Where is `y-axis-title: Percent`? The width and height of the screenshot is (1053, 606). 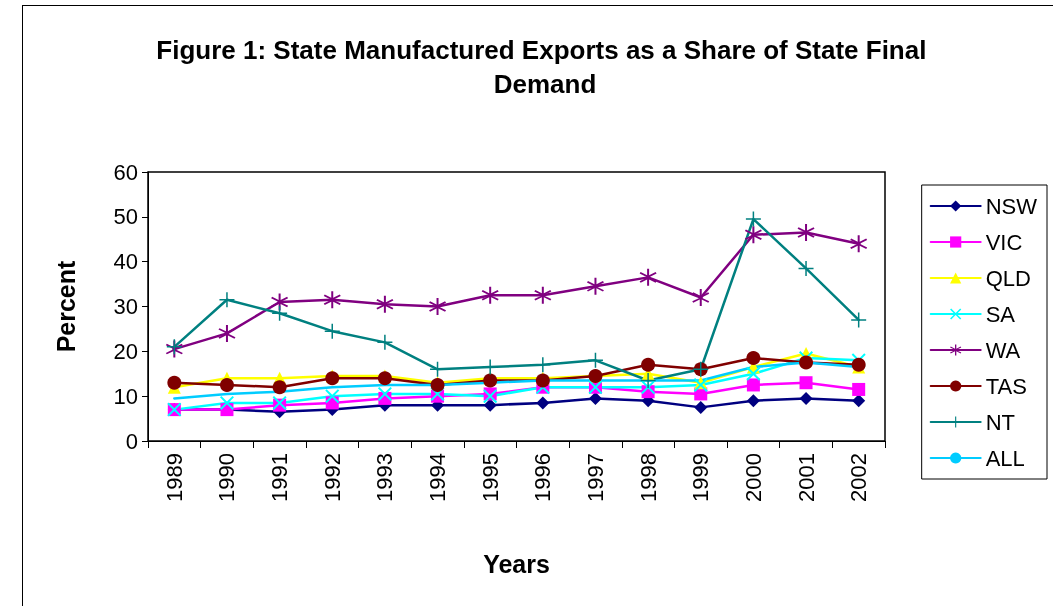
y-axis-title: Percent is located at coordinates (65, 306).